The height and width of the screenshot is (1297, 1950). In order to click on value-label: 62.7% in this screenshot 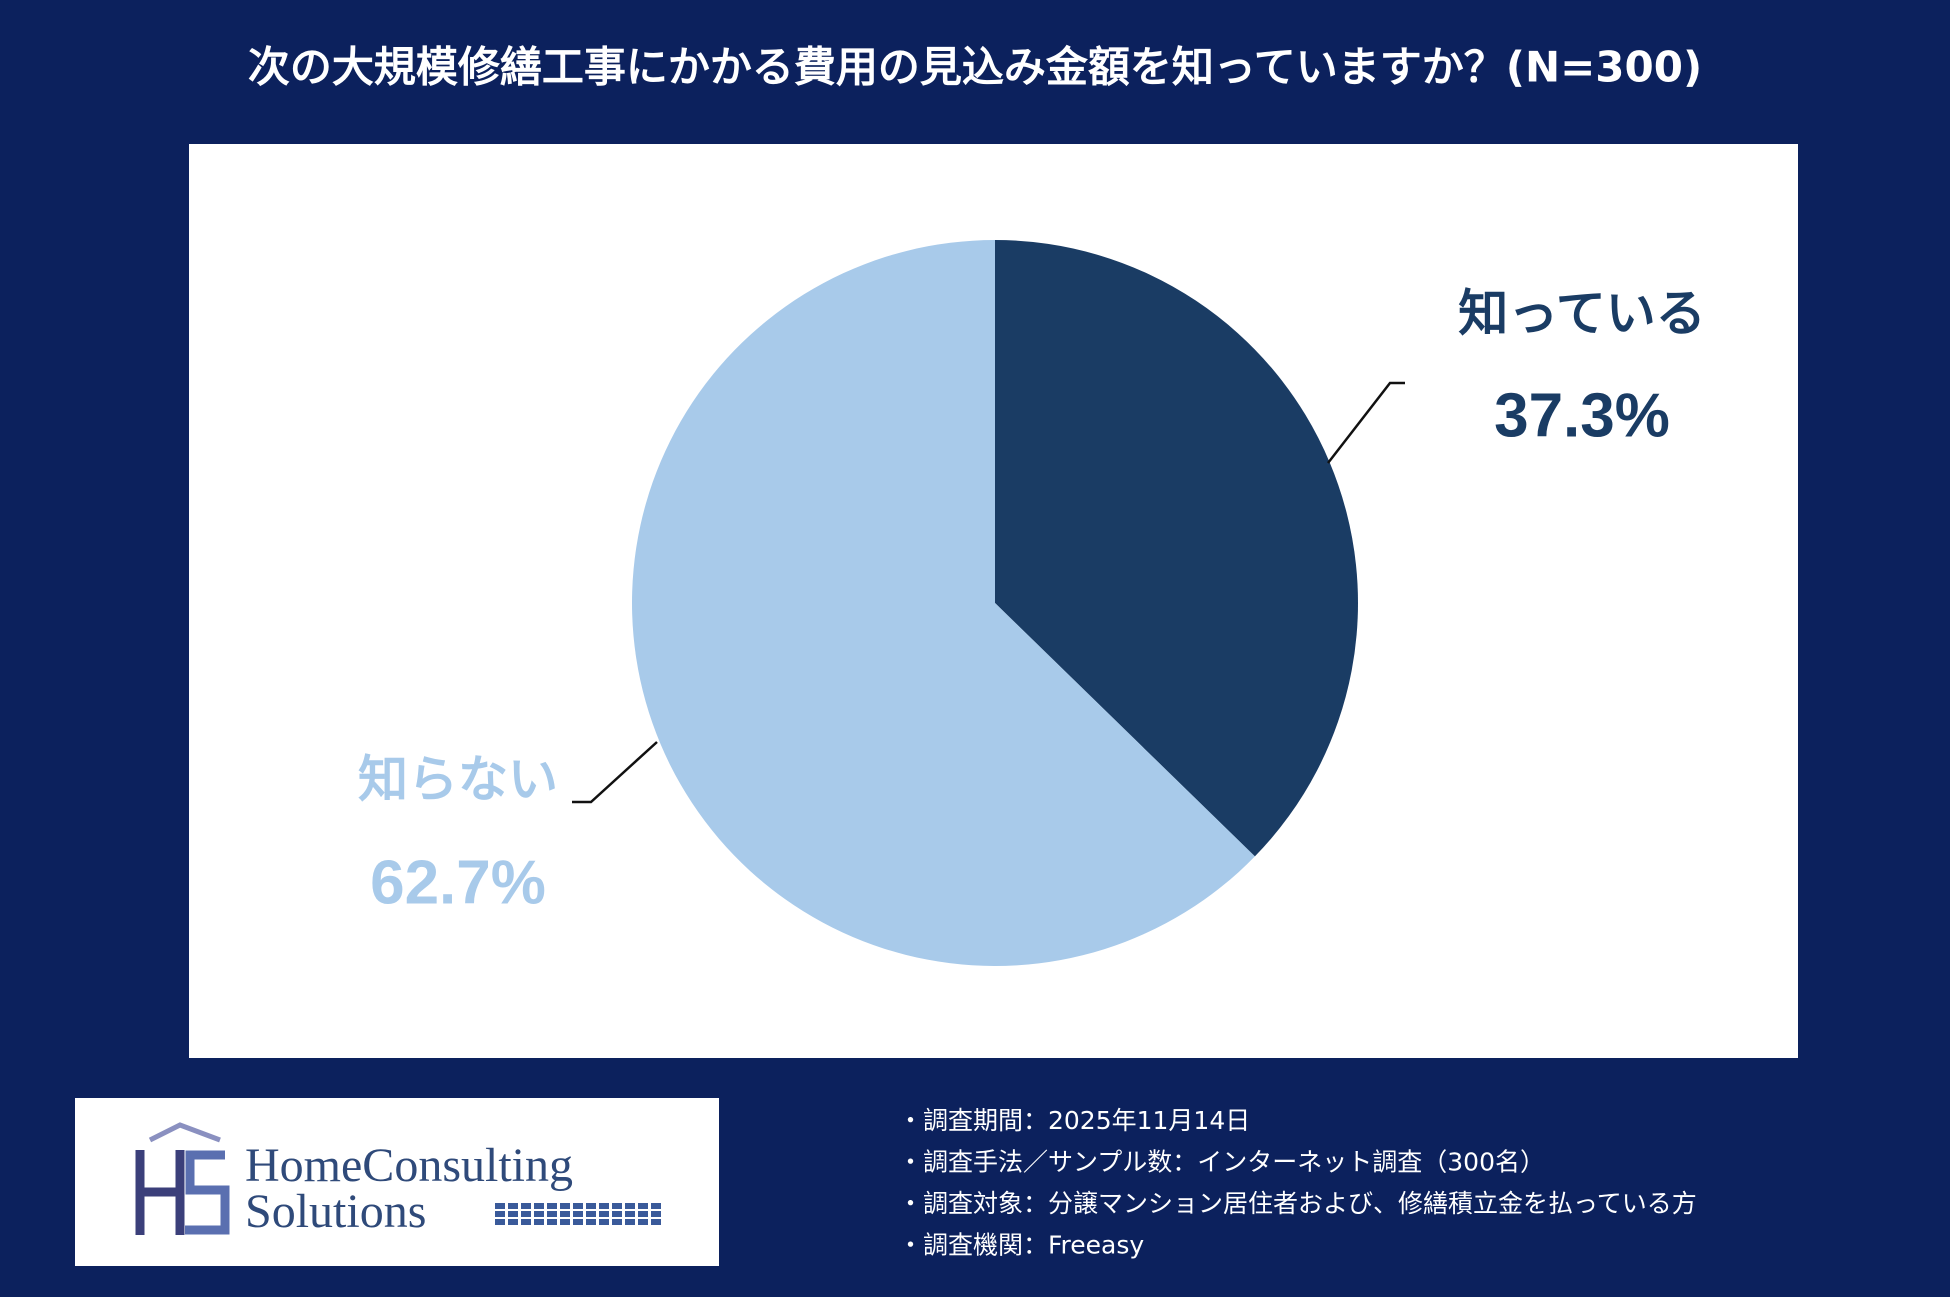, I will do `click(458, 882)`.